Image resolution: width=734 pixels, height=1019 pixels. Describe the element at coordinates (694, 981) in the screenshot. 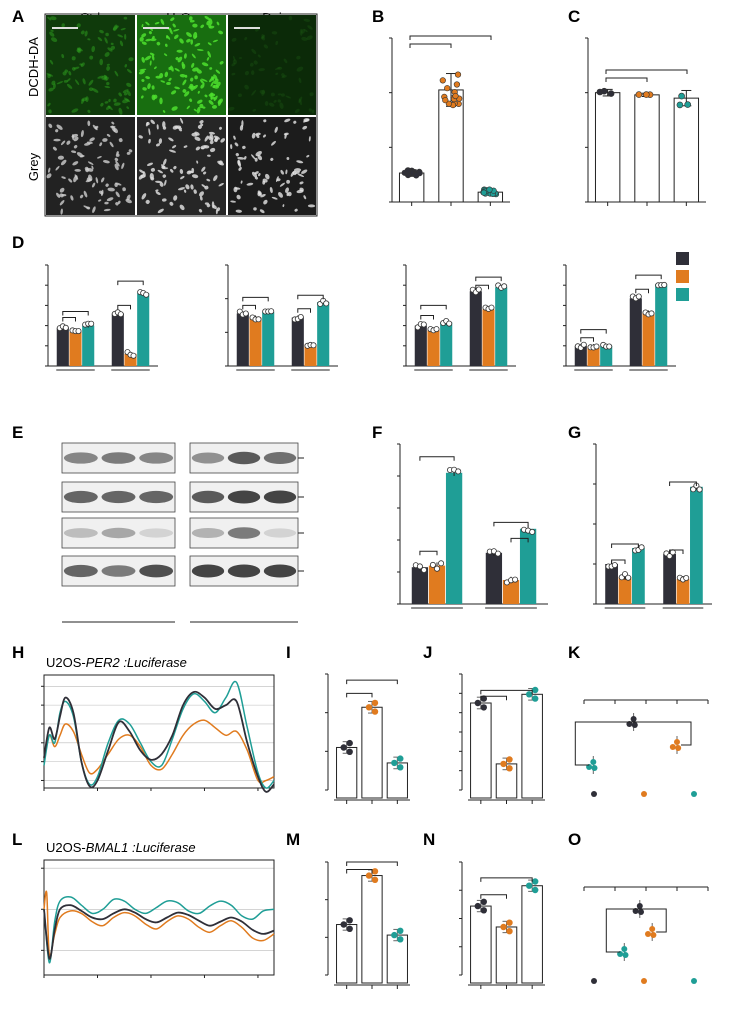

I see `legend-marker` at that location.